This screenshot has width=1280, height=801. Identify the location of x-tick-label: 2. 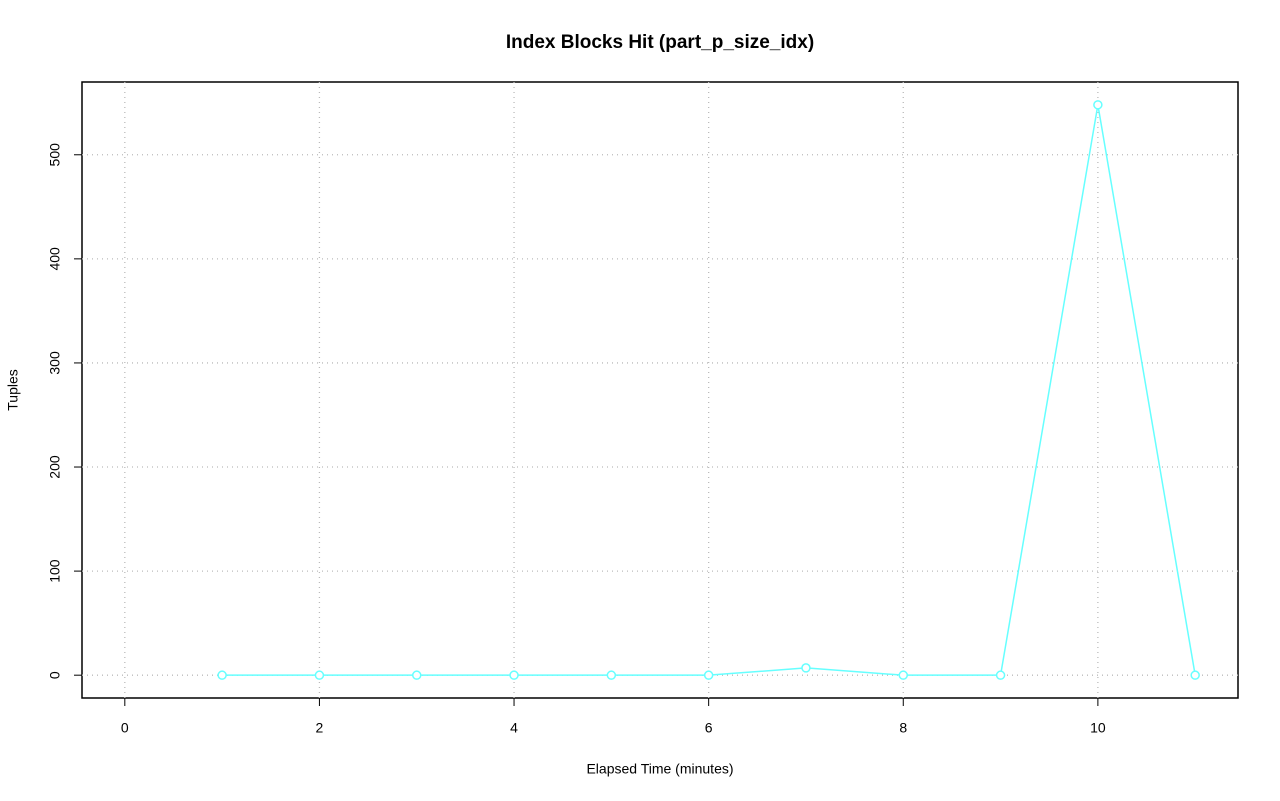
(320, 728).